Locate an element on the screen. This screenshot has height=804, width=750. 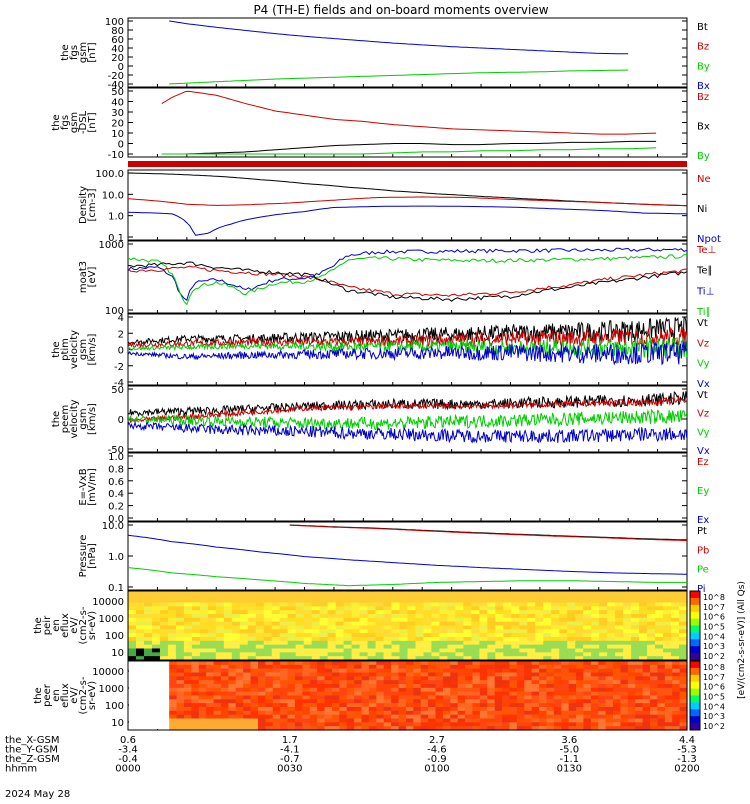
legend-Vt: Vt is located at coordinates (702, 395).